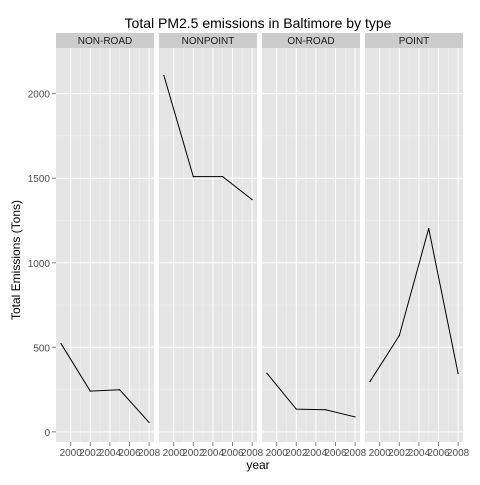 This screenshot has width=480, height=485. Describe the element at coordinates (105, 383) in the screenshot. I see `series-line-non-road` at that location.